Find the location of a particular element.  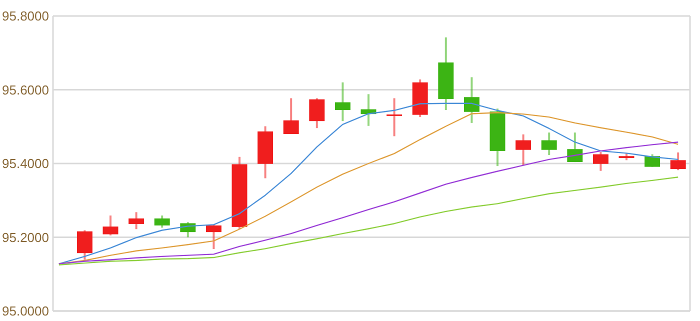

y-tick-label: 95.2000 is located at coordinates (25, 237).